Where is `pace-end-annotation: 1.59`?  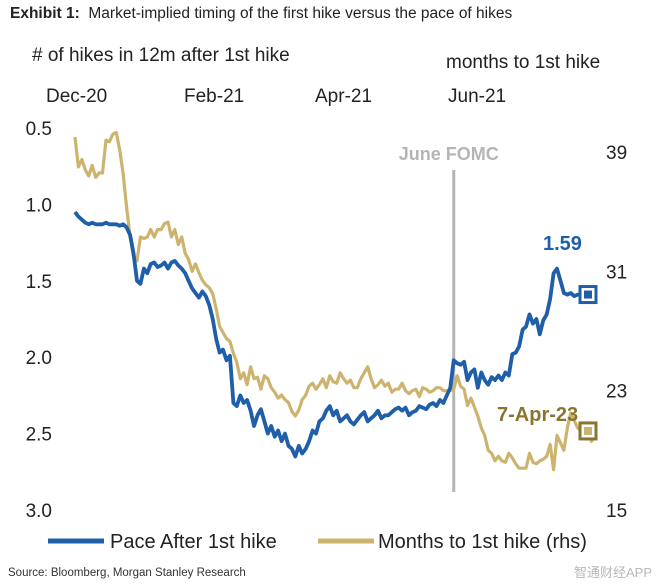
pace-end-annotation: 1.59 is located at coordinates (562, 244).